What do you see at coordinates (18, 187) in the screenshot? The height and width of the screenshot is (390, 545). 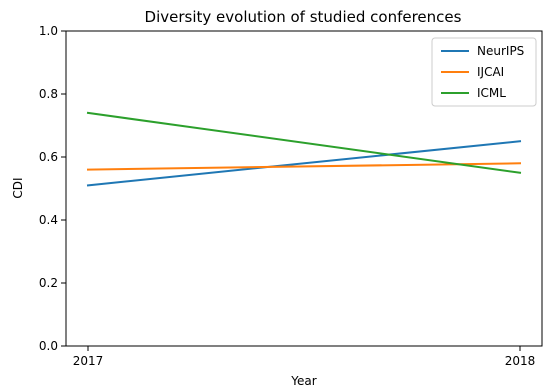 I see `y-axis-label: CDI` at bounding box center [18, 187].